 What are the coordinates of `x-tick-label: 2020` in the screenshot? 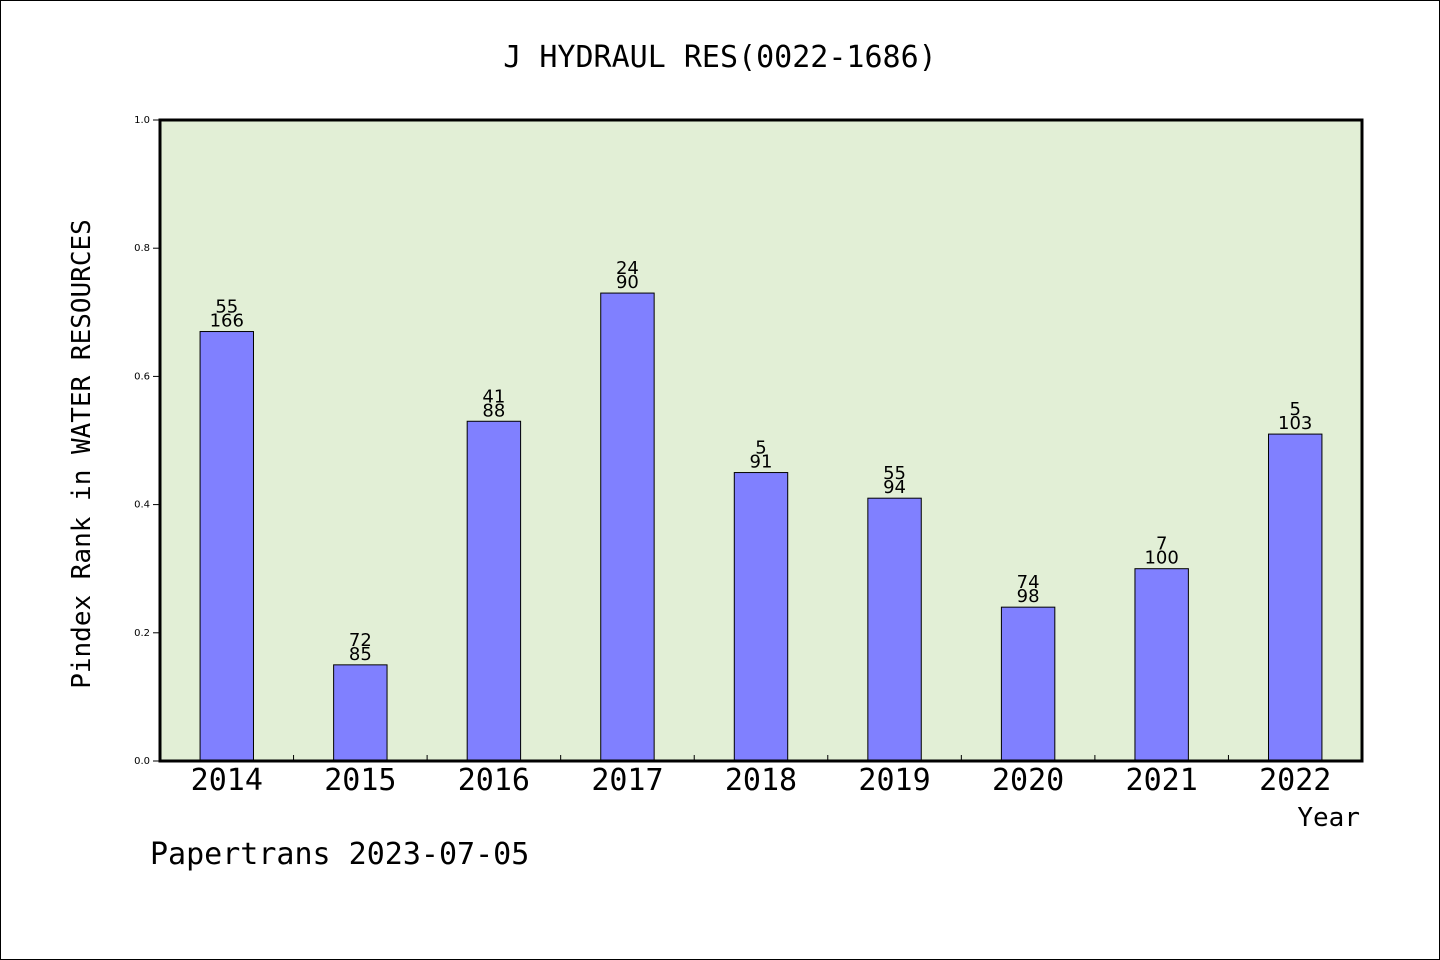 It's located at (1028, 780).